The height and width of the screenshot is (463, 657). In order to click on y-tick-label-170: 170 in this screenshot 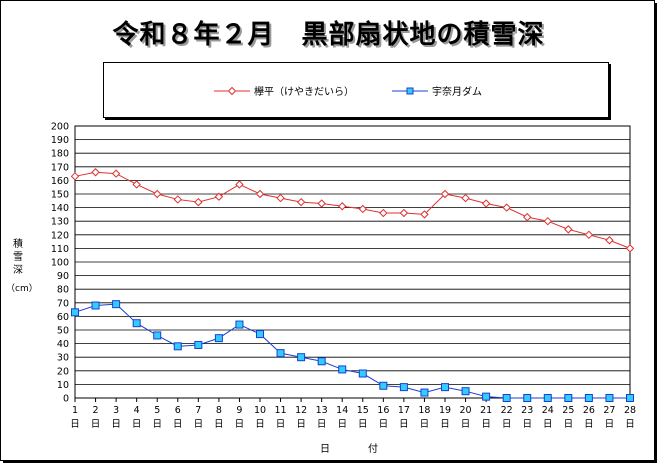, I will do `click(60, 167)`.